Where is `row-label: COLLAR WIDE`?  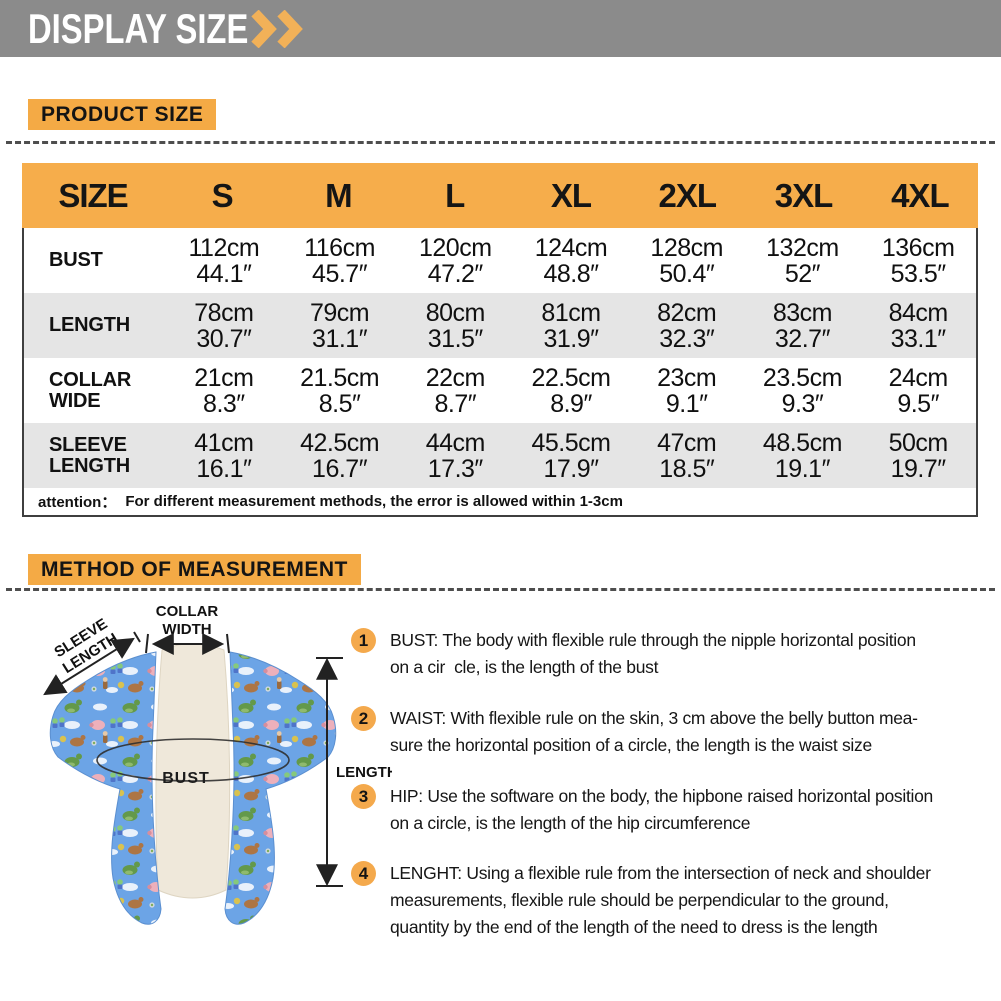 row-label: COLLAR WIDE is located at coordinates (90, 390).